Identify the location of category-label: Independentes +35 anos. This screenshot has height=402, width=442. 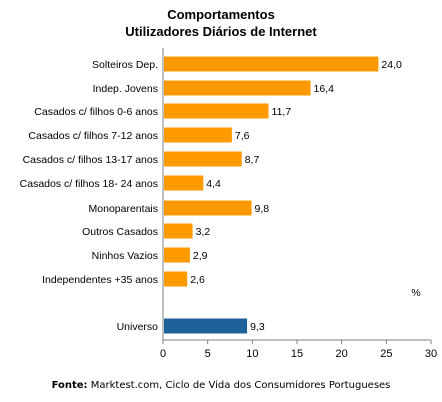
(100, 280).